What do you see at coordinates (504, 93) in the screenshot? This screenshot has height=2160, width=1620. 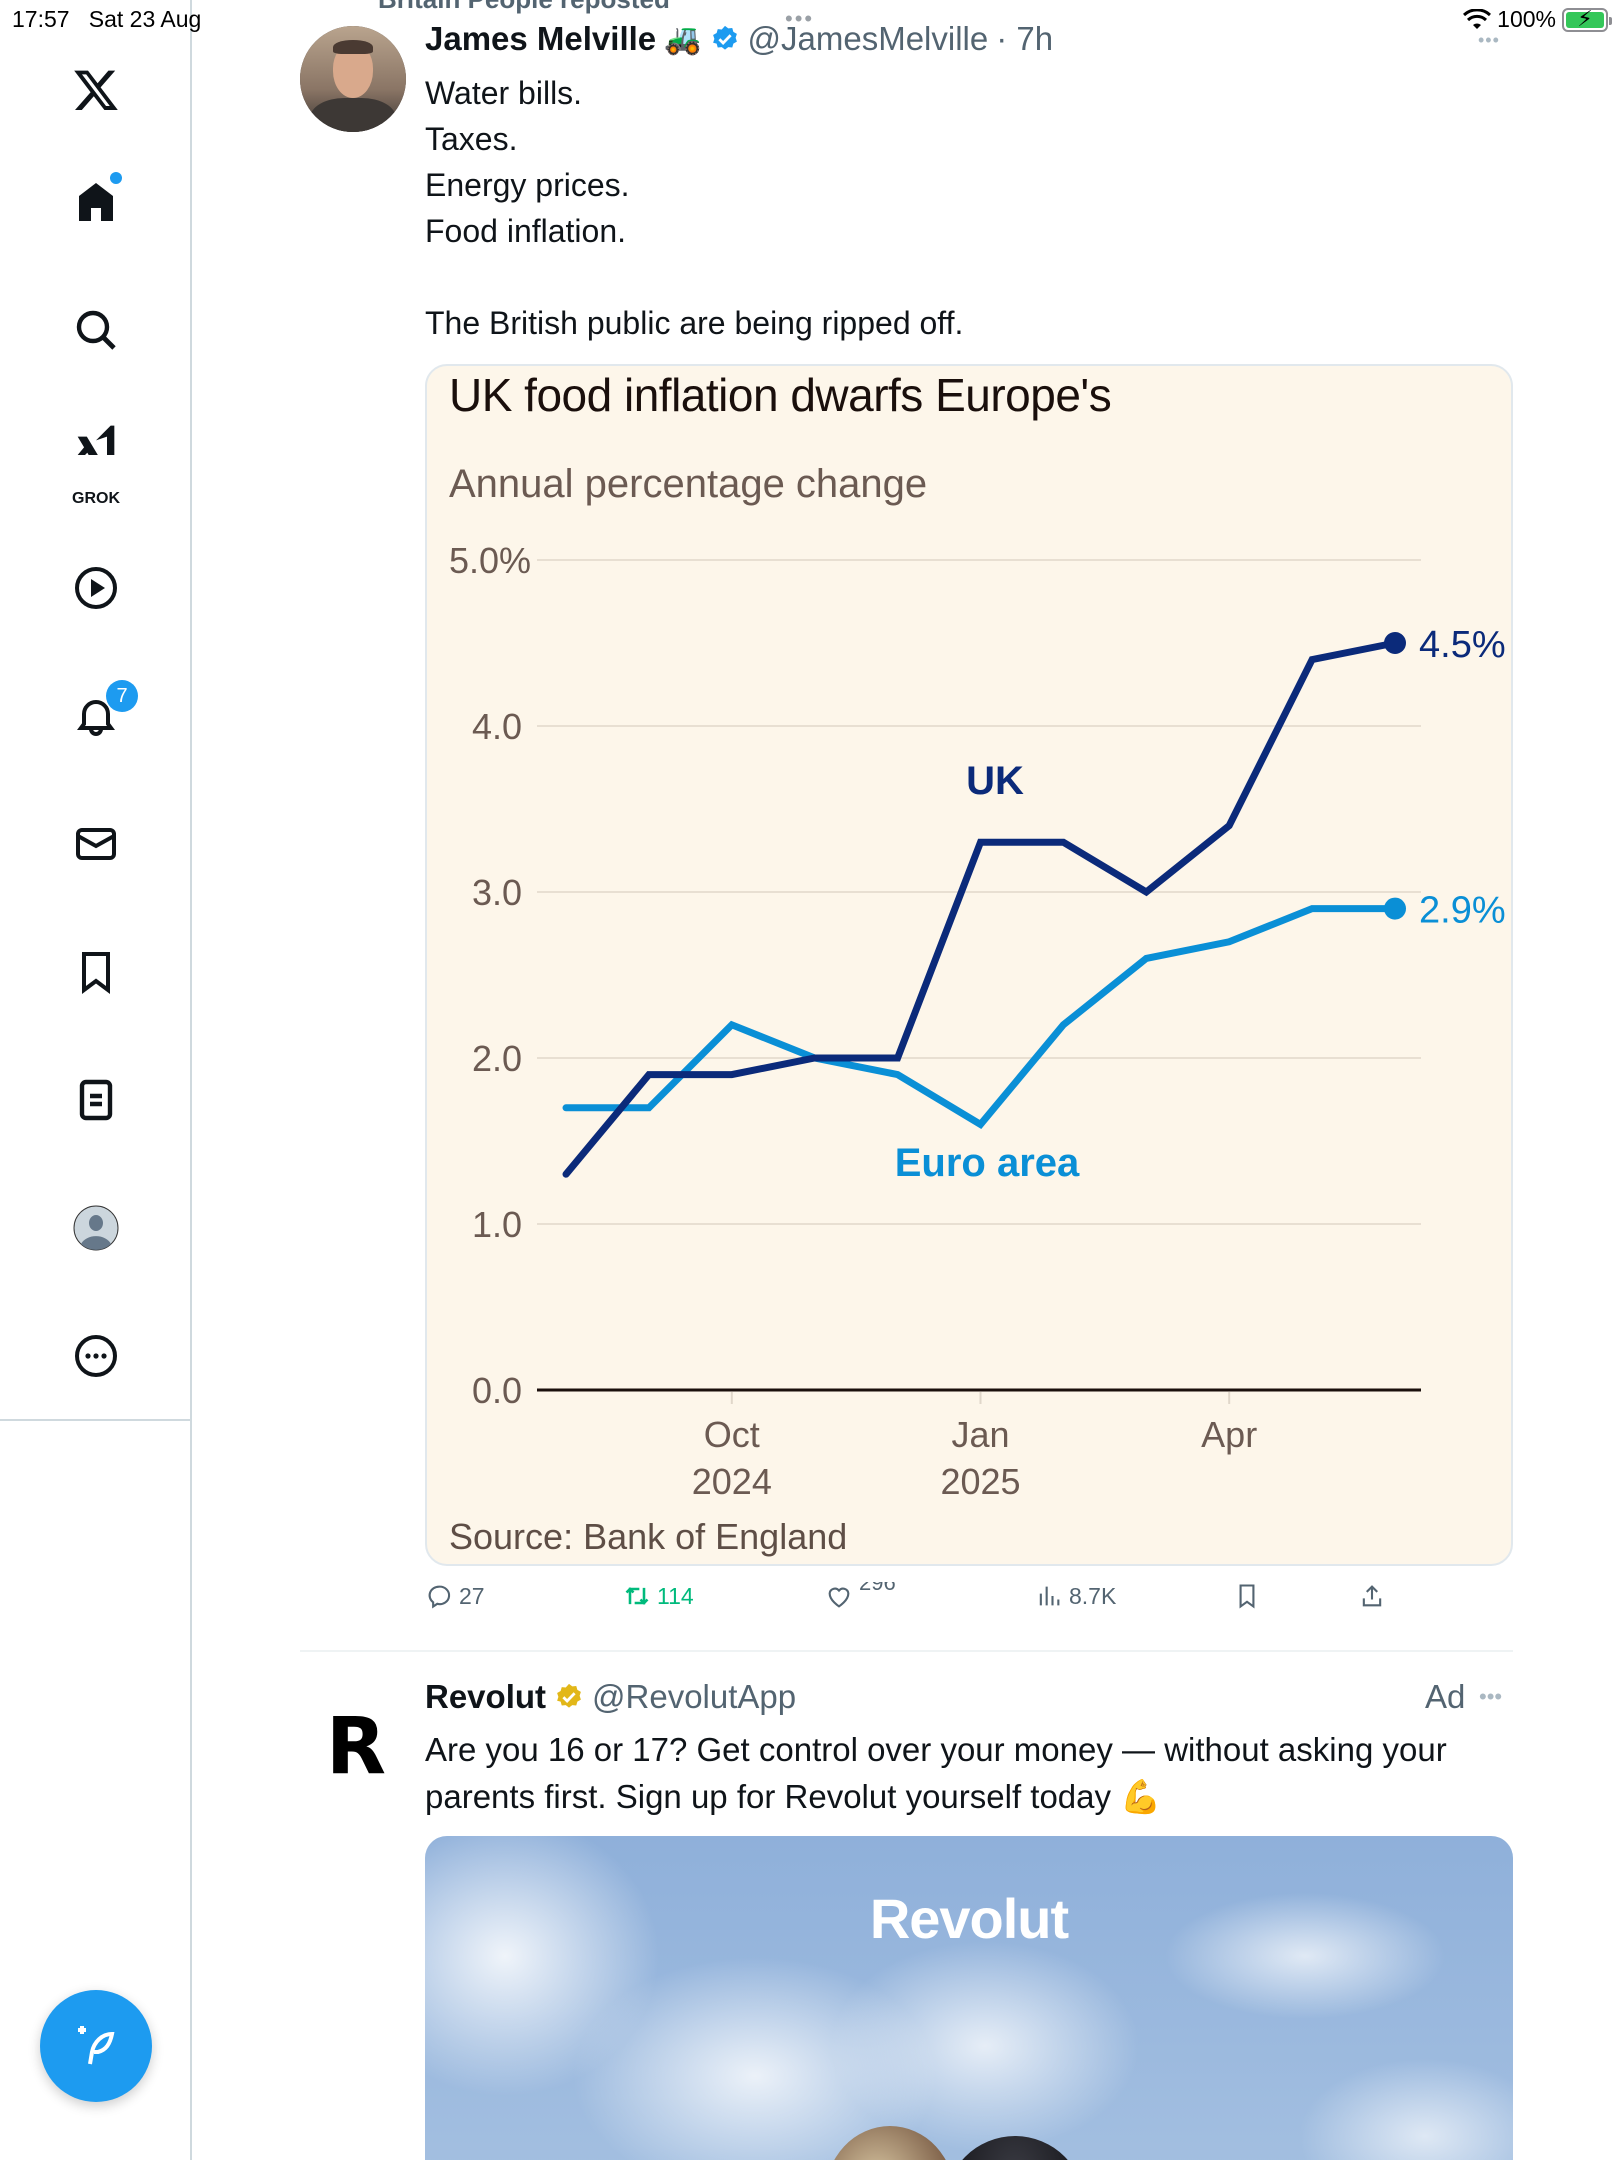 I see `tweet-line: Water bills.` at bounding box center [504, 93].